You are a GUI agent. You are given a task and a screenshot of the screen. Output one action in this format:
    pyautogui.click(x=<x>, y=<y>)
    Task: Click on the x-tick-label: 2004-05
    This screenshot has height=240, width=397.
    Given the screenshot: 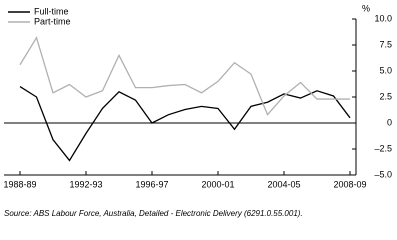 What is the action you would take?
    pyautogui.click(x=283, y=184)
    